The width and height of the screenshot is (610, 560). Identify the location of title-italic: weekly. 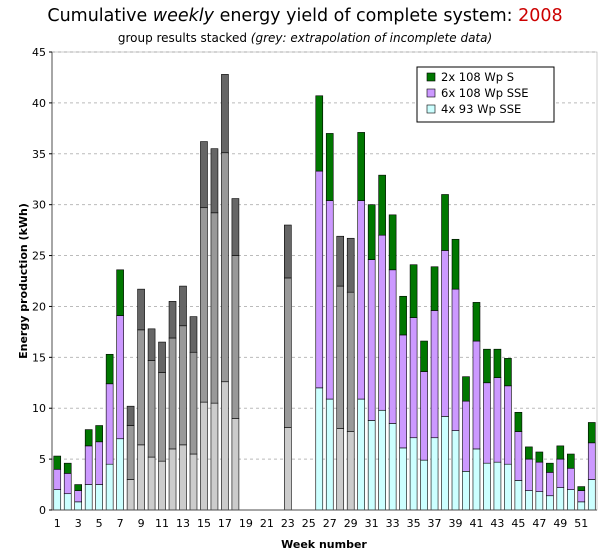
(183, 16).